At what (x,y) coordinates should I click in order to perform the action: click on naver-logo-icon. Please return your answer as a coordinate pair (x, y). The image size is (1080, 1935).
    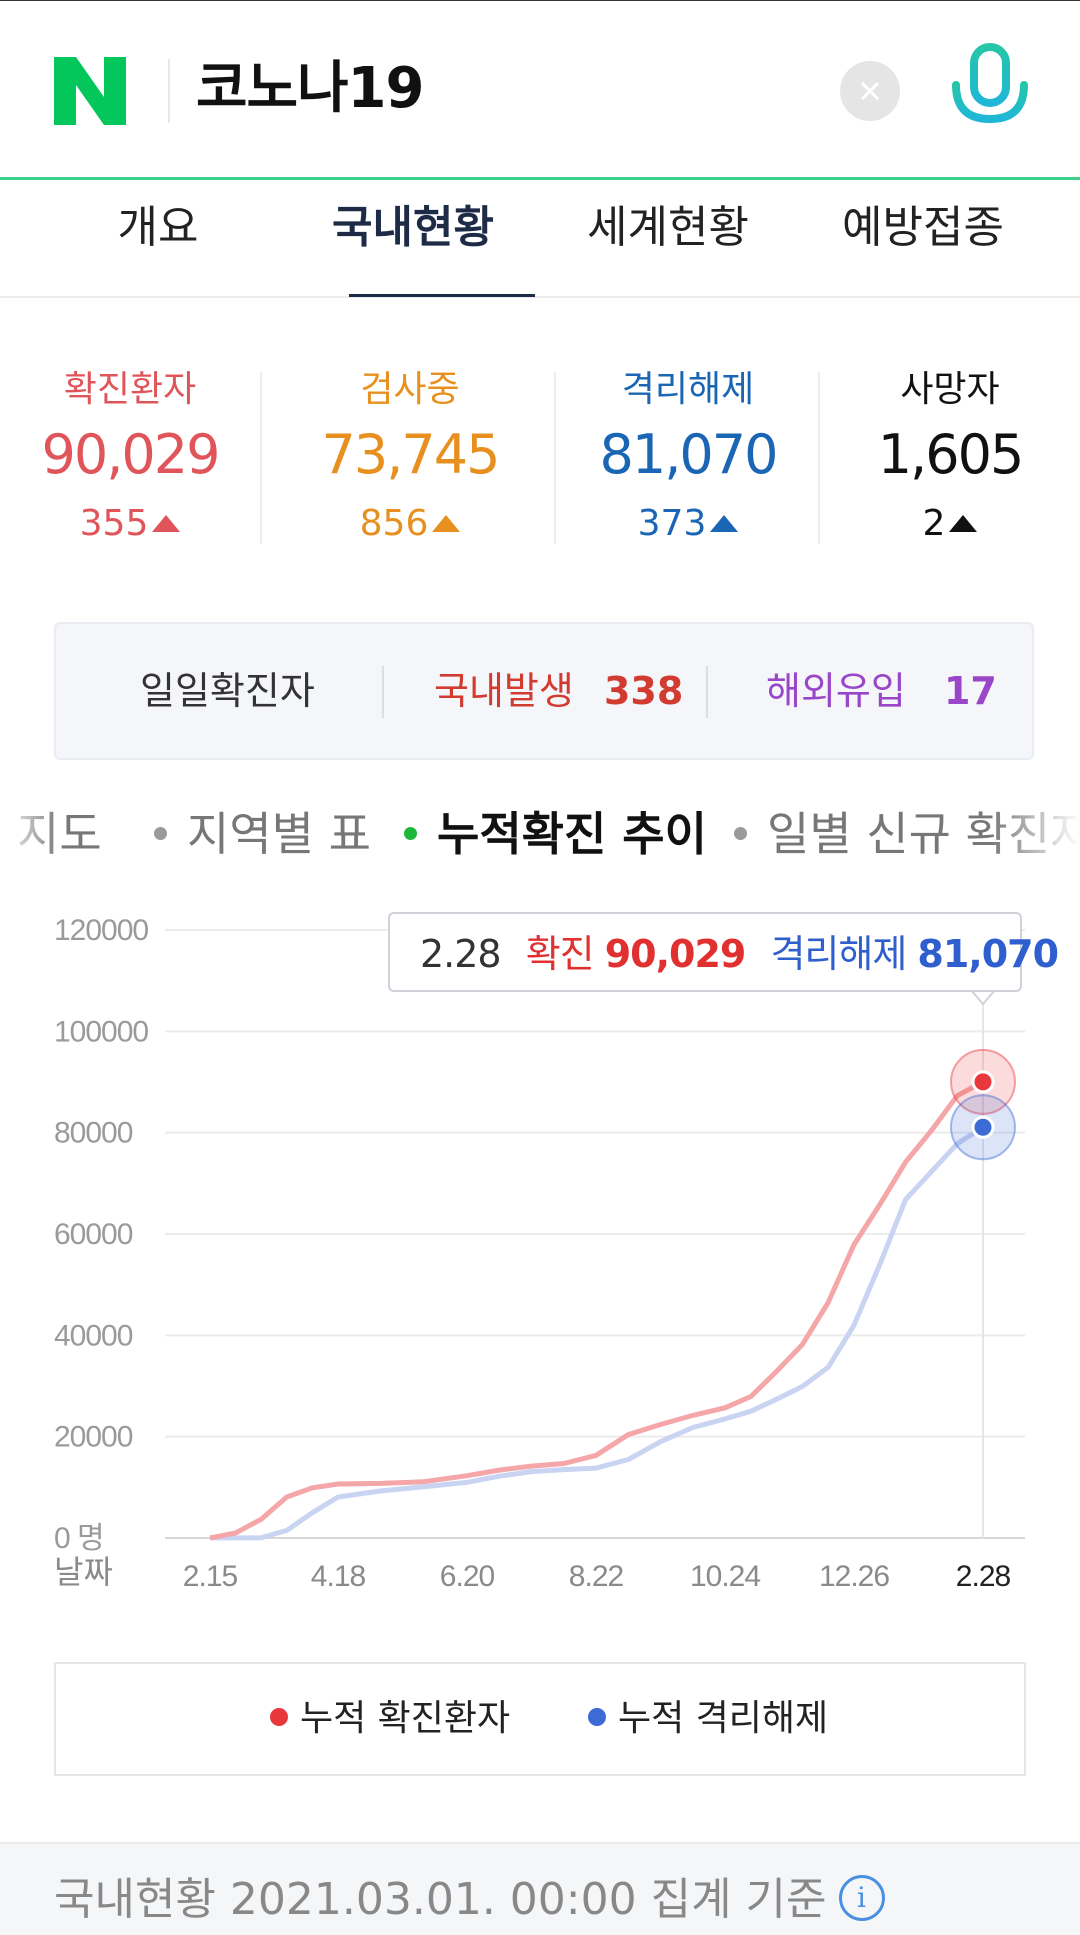
    Looking at the image, I should click on (90, 91).